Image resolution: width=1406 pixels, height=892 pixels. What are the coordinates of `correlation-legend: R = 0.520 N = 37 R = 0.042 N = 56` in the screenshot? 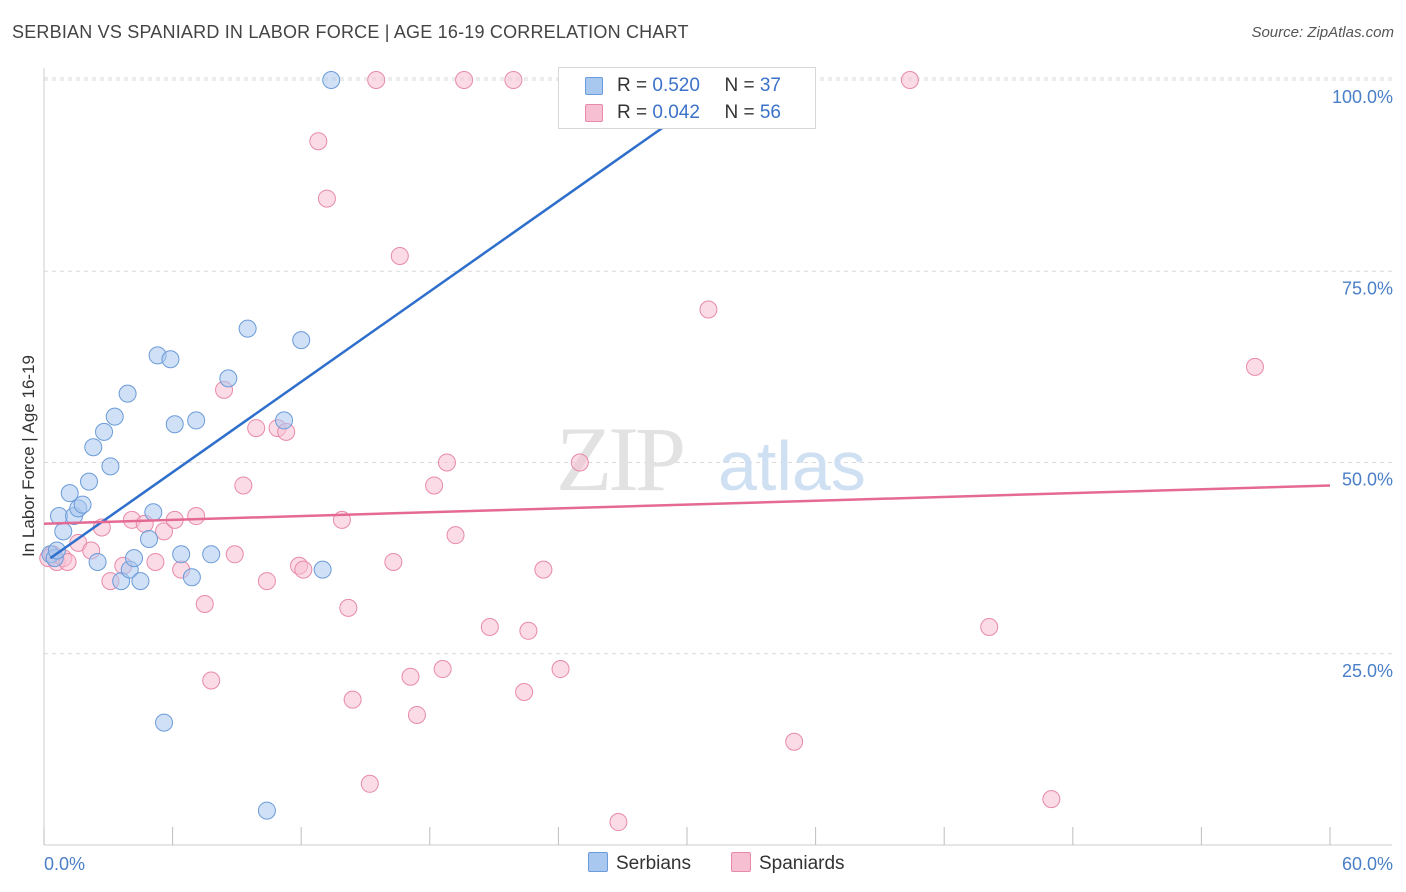 It's located at (687, 98).